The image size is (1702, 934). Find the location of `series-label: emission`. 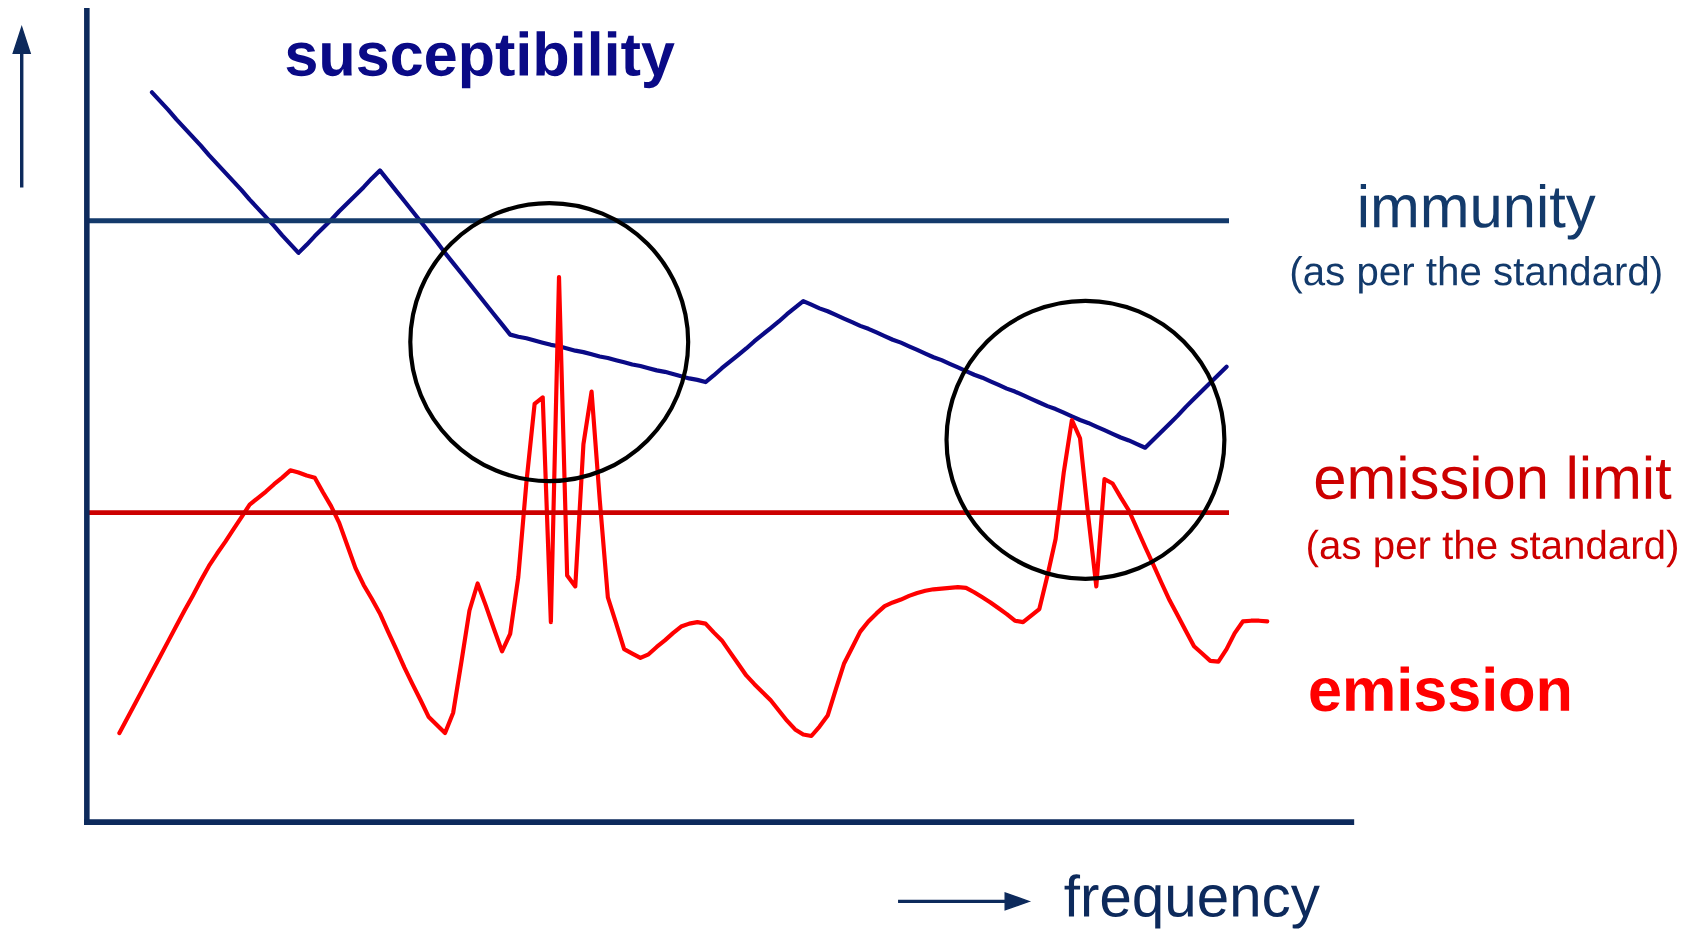

series-label: emission is located at coordinates (1440, 689).